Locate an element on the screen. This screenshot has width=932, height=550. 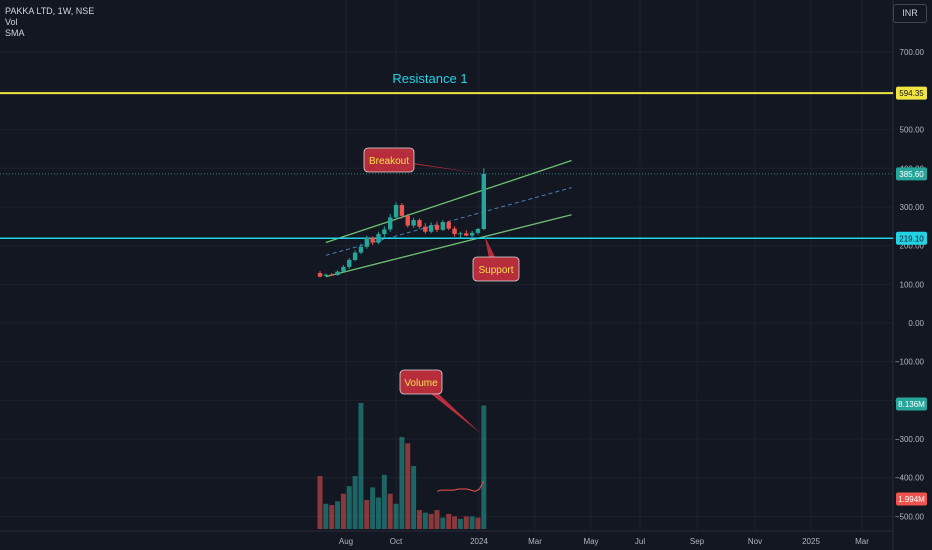
resistance-label: Resistance 1 is located at coordinates (429, 78).